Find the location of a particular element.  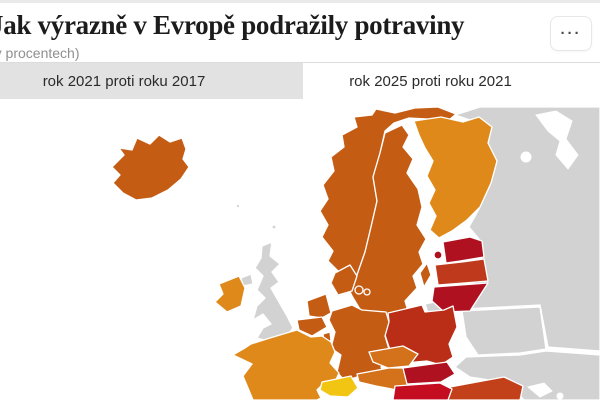

ellipsis-icon: ··· is located at coordinates (571, 33).